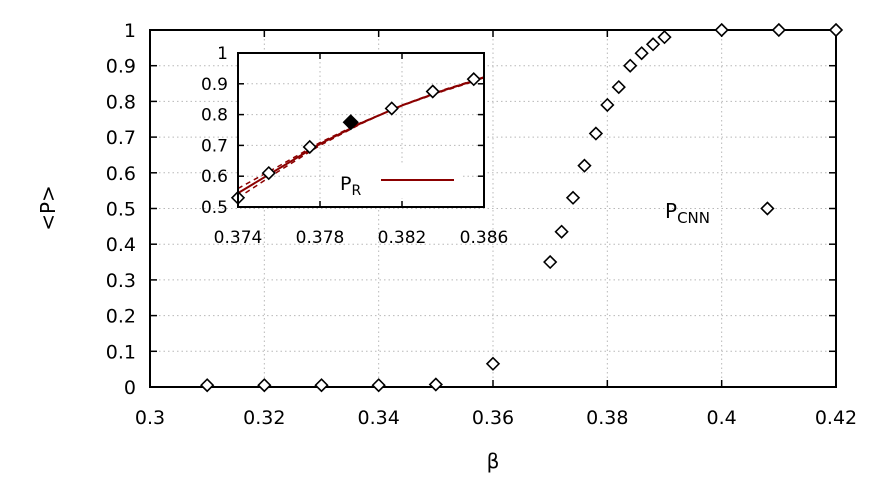 The image size is (880, 480). I want to click on series-label-pcnn: PCNN, so click(687, 213).